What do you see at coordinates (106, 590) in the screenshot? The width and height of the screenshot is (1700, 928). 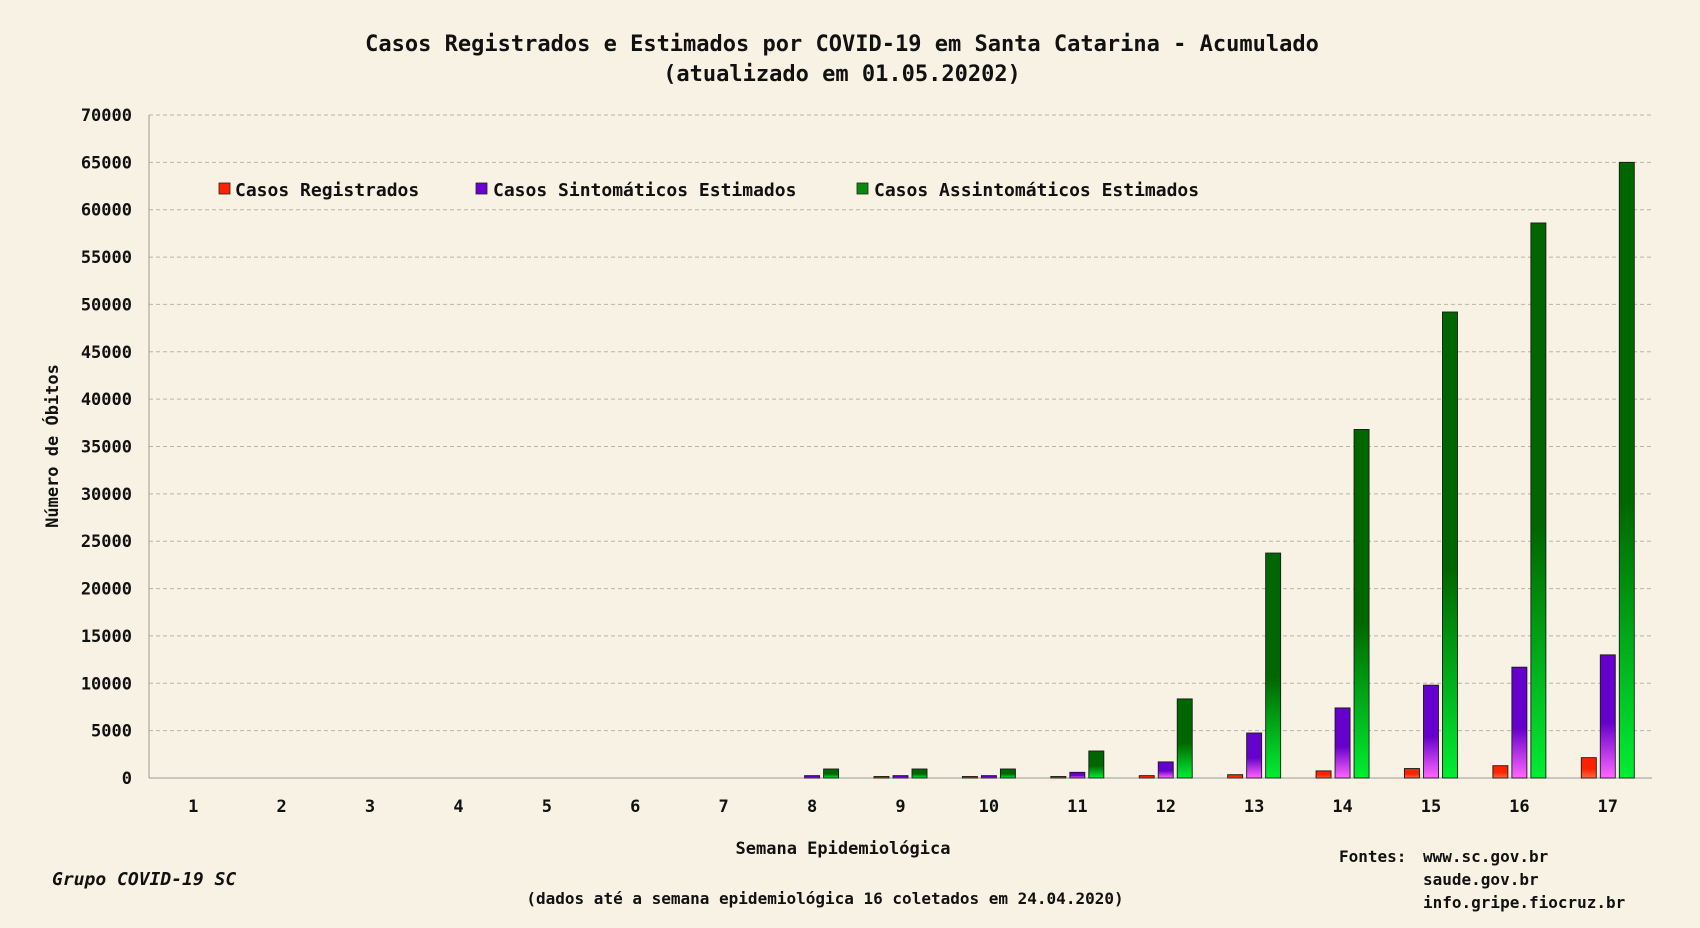 I see `y-tick-label: 20000` at bounding box center [106, 590].